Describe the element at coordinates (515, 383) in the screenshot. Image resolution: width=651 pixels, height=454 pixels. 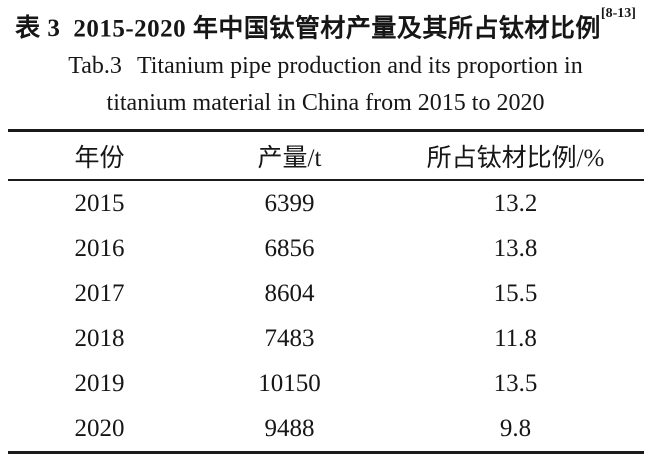
I see `proportion-cell: 13.5` at that location.